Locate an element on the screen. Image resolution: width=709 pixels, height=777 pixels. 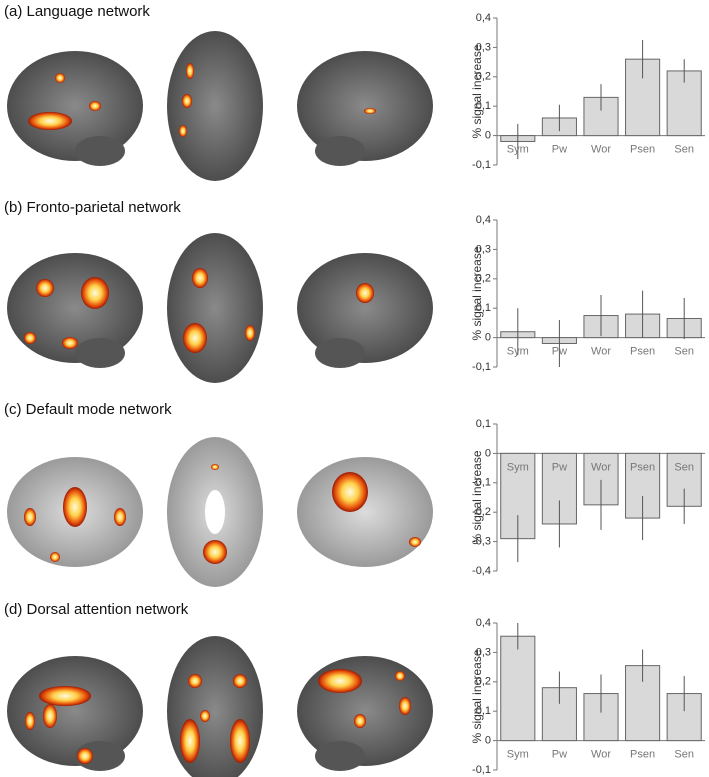
panel-title: (b) Fronto-parietal network is located at coordinates (92, 207).